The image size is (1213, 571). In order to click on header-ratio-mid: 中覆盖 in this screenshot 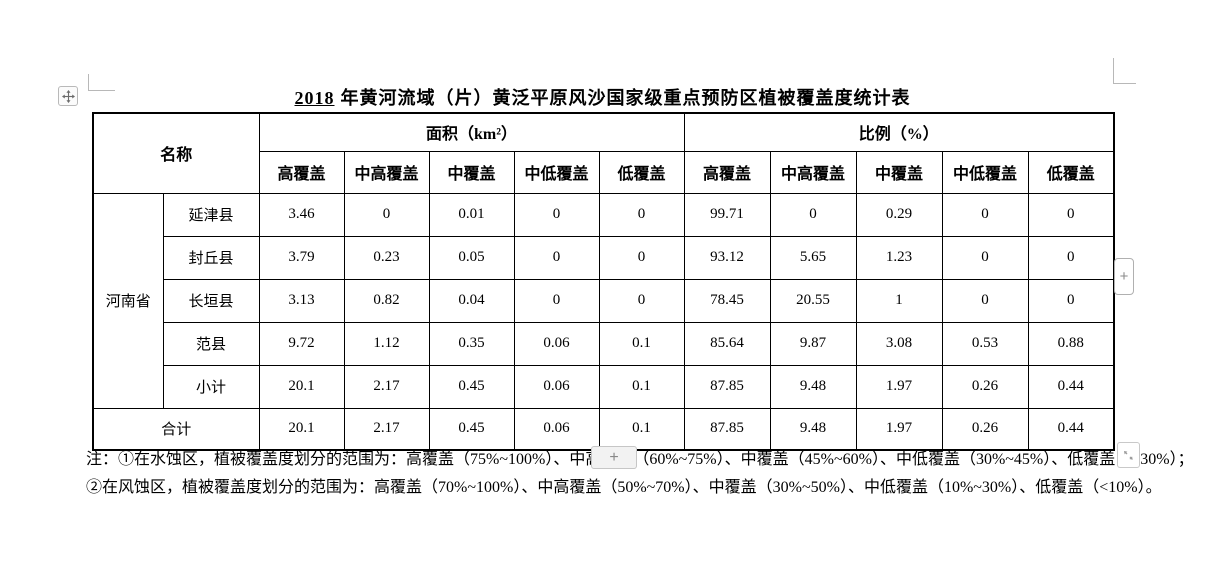, I will do `click(899, 172)`.